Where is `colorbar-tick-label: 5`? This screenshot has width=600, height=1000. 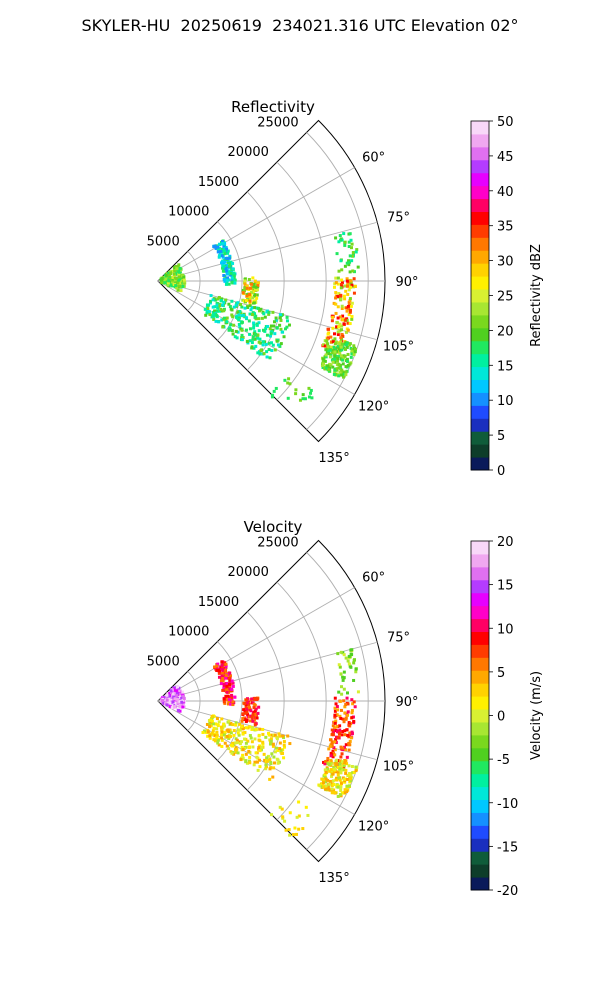
colorbar-tick-label: 5 is located at coordinates (501, 436).